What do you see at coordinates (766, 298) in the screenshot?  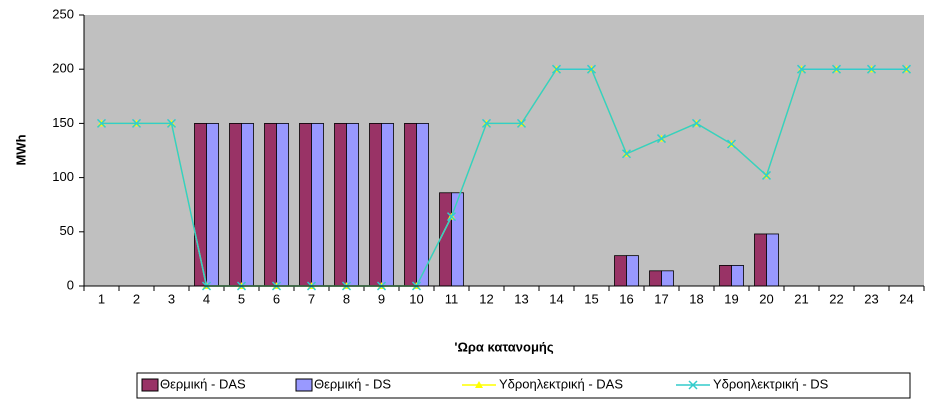 I see `x-tick-label: 20` at bounding box center [766, 298].